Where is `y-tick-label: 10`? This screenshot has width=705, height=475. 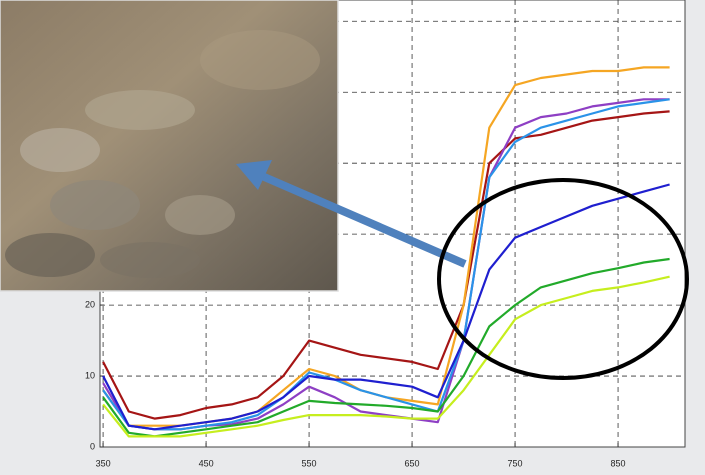
y-tick-label: 10 is located at coordinates (90, 375).